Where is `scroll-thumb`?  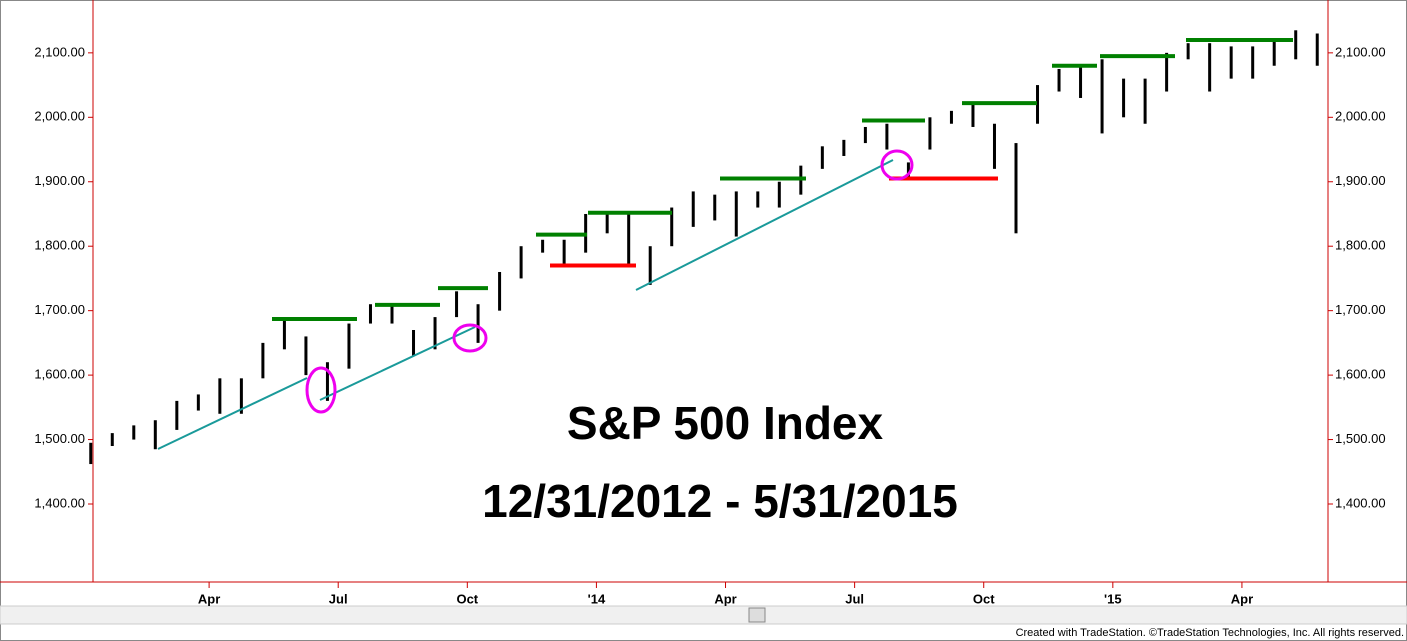 scroll-thumb is located at coordinates (757, 615).